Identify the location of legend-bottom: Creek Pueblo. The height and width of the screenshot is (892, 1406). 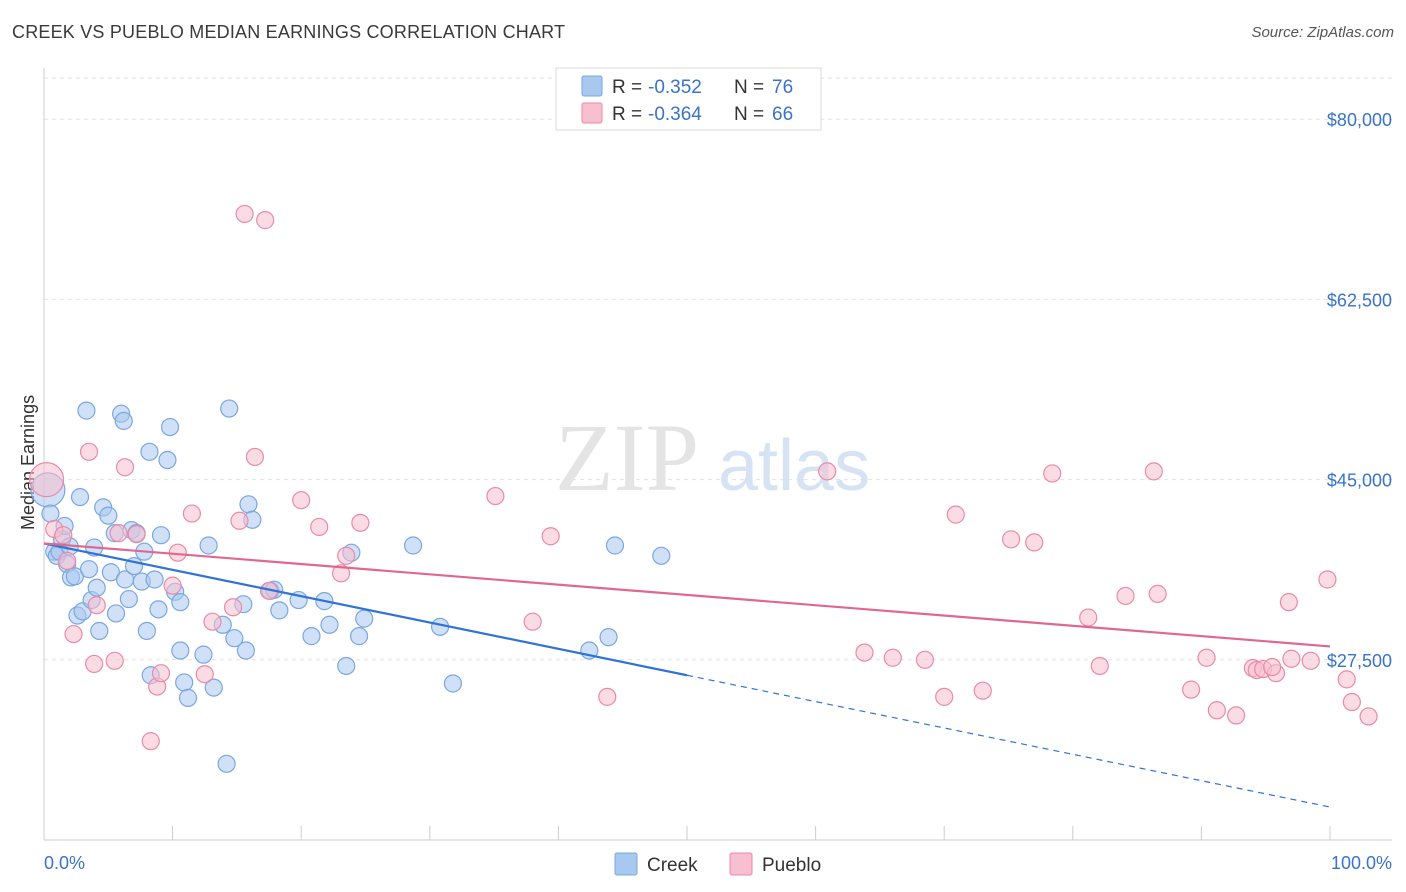
(717, 864).